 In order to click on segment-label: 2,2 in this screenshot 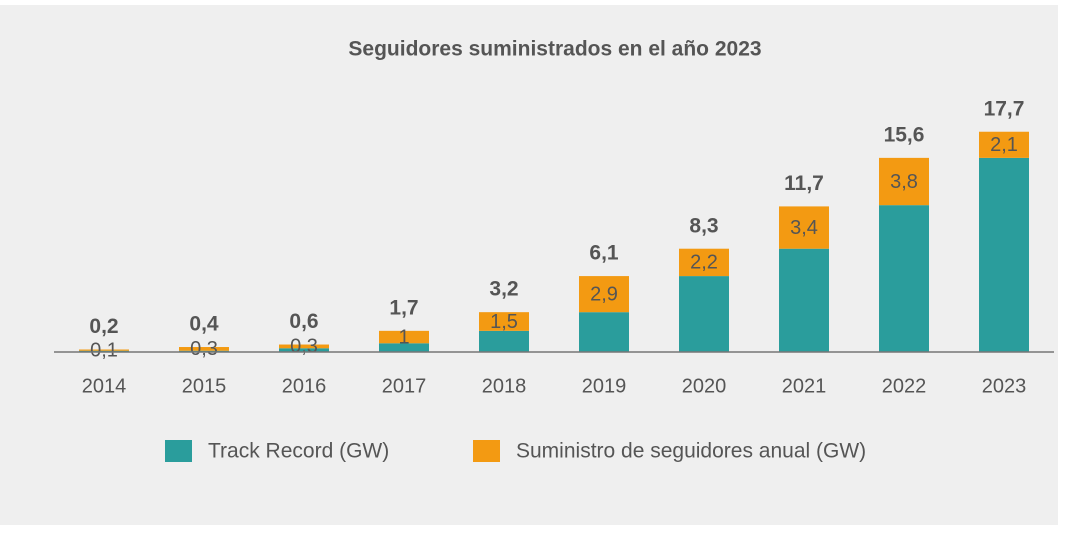, I will do `click(704, 263)`.